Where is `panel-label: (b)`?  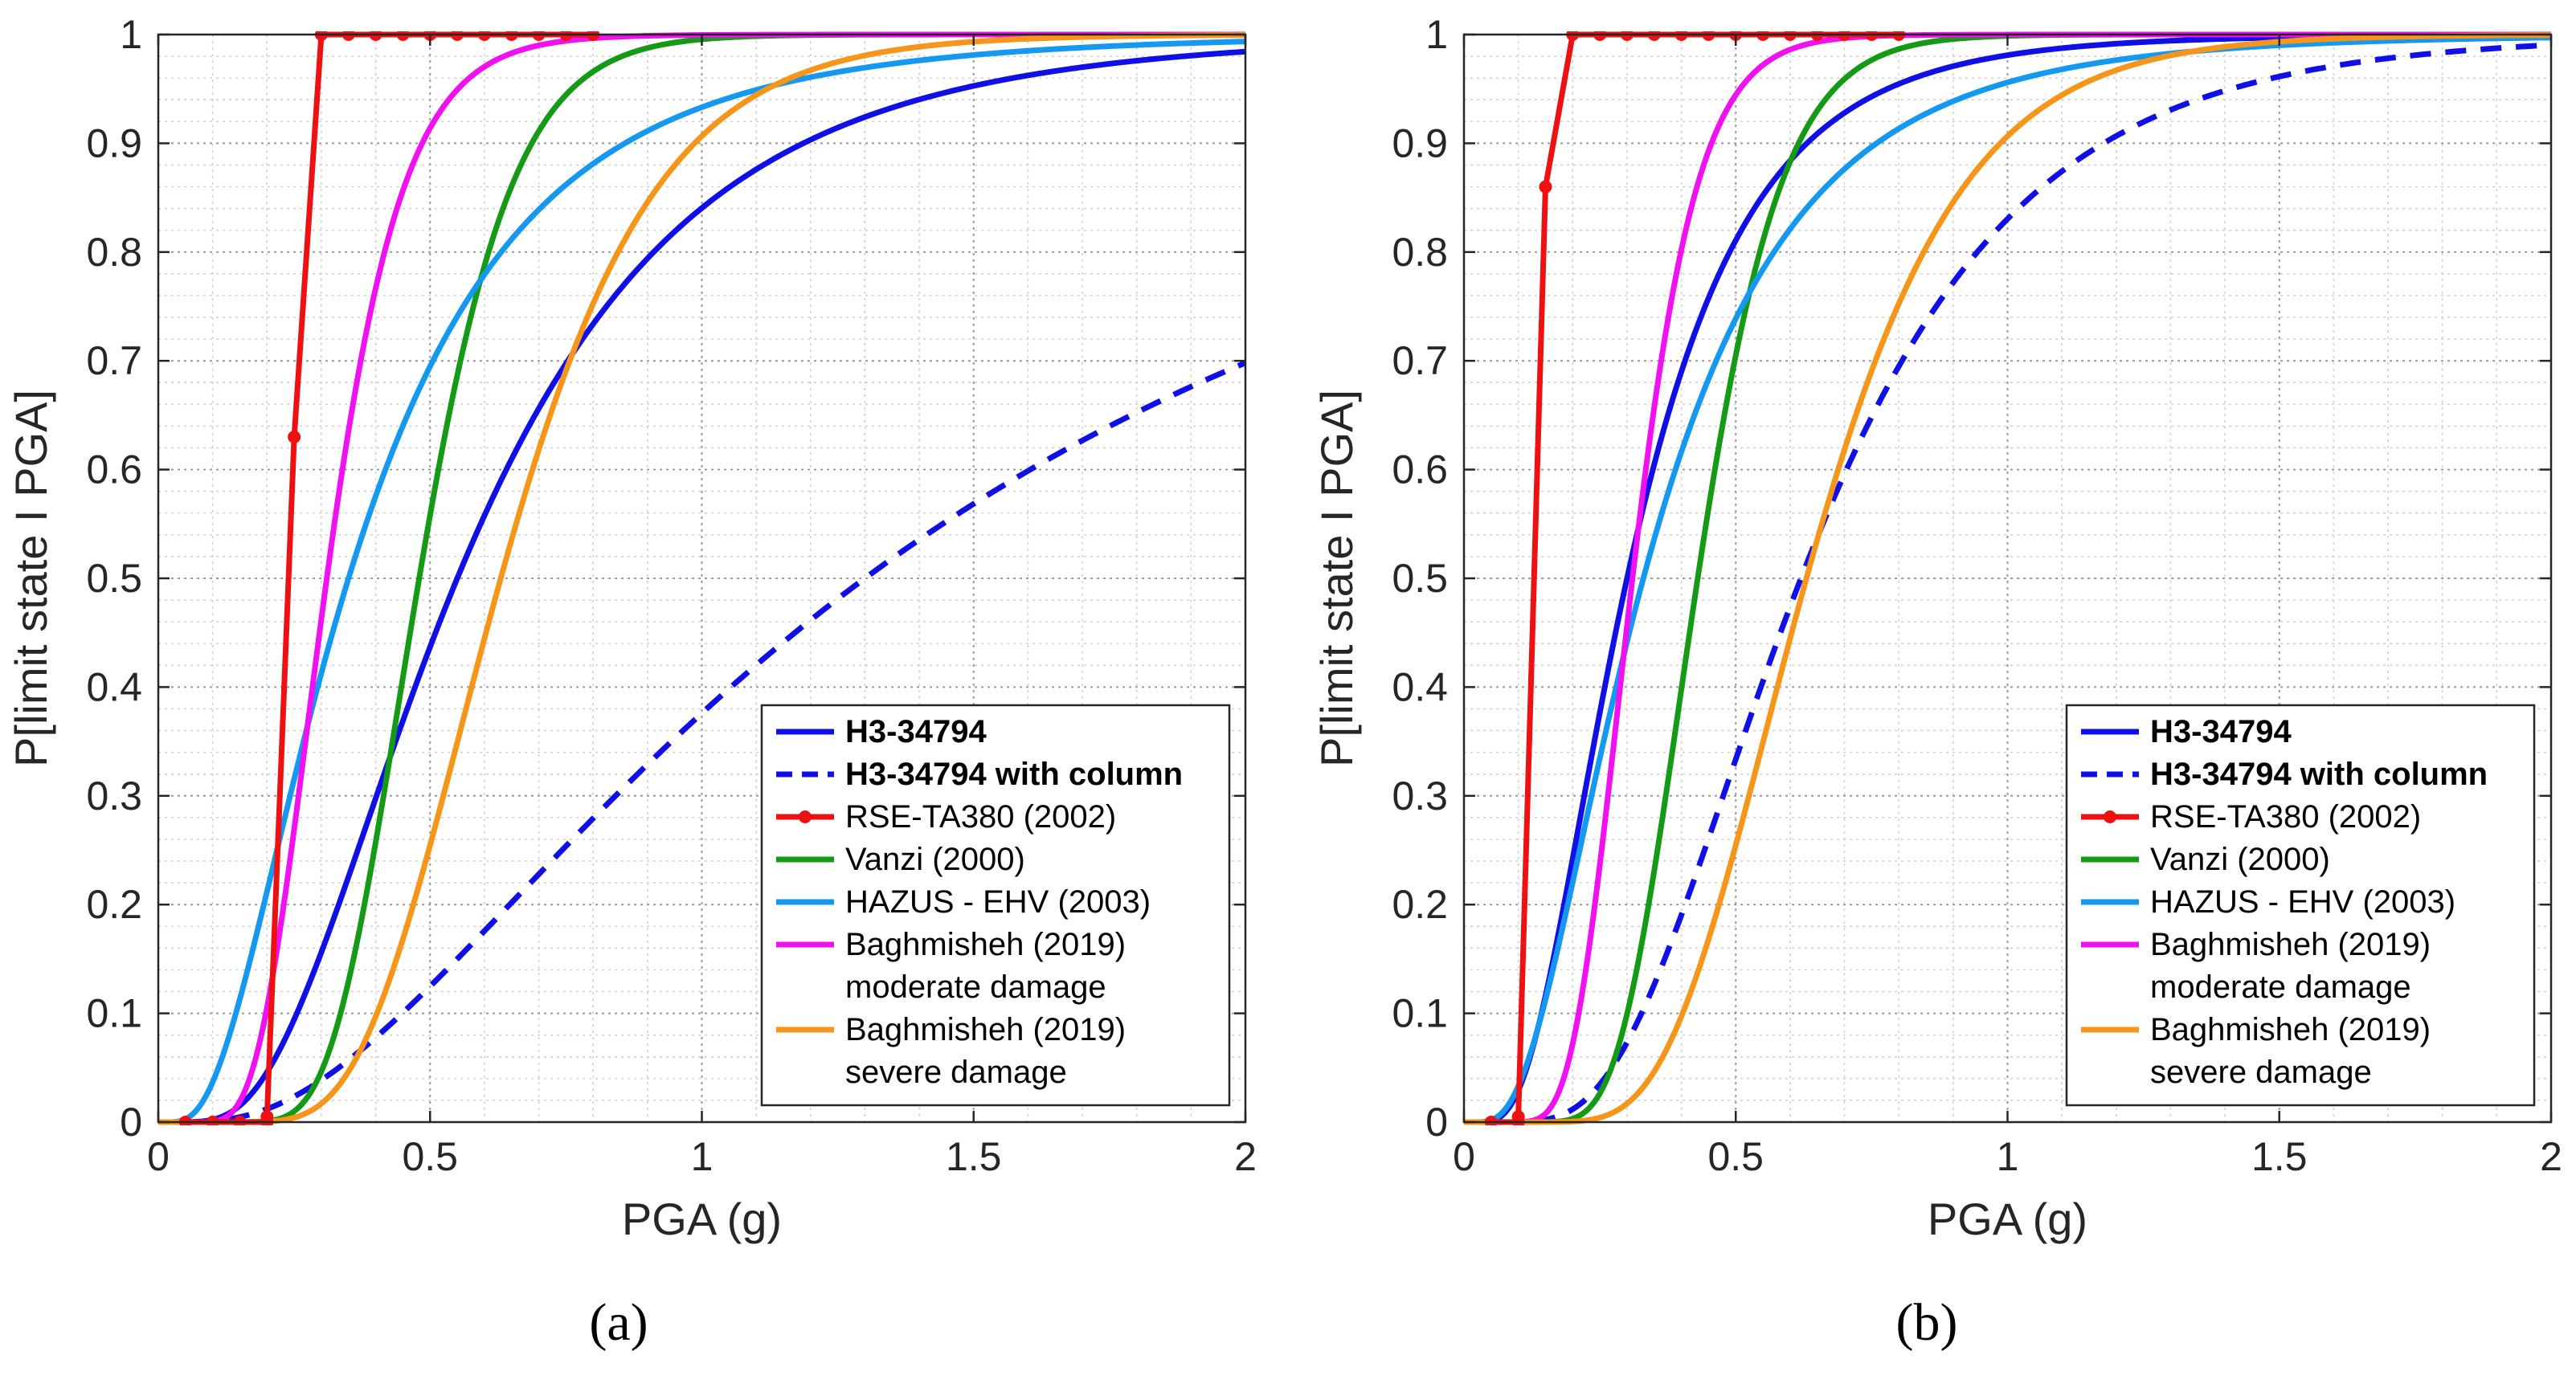
panel-label: (b) is located at coordinates (1927, 1322).